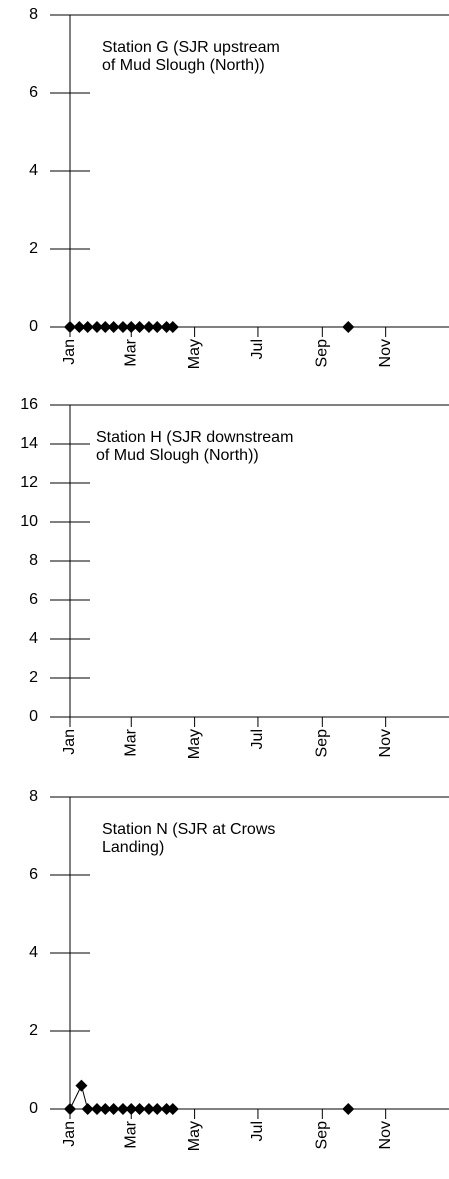 The width and height of the screenshot is (449, 1179). I want to click on y-tick-label: 12, so click(29, 482).